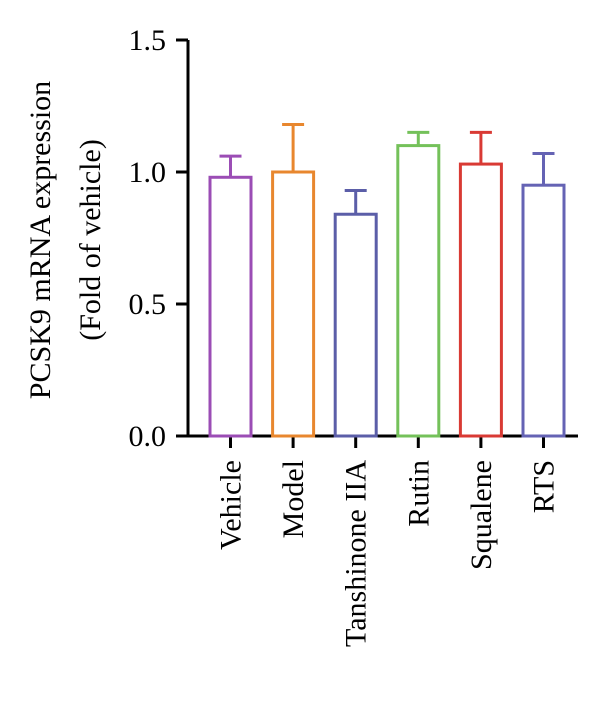 The width and height of the screenshot is (600, 725). What do you see at coordinates (355, 325) in the screenshot?
I see `bar-tanshinone-iia` at bounding box center [355, 325].